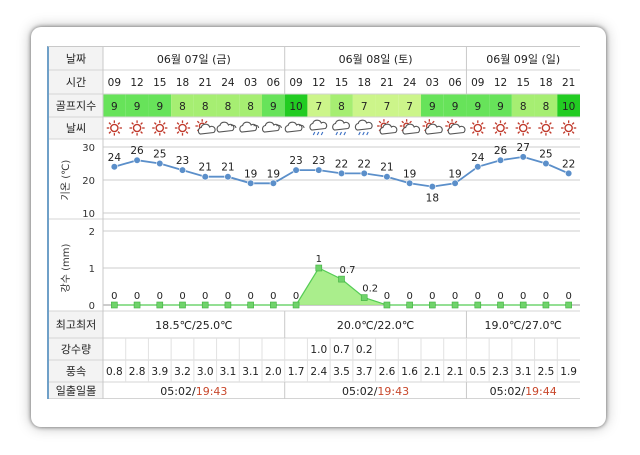  I want to click on temp-data-label: 26, so click(501, 151).